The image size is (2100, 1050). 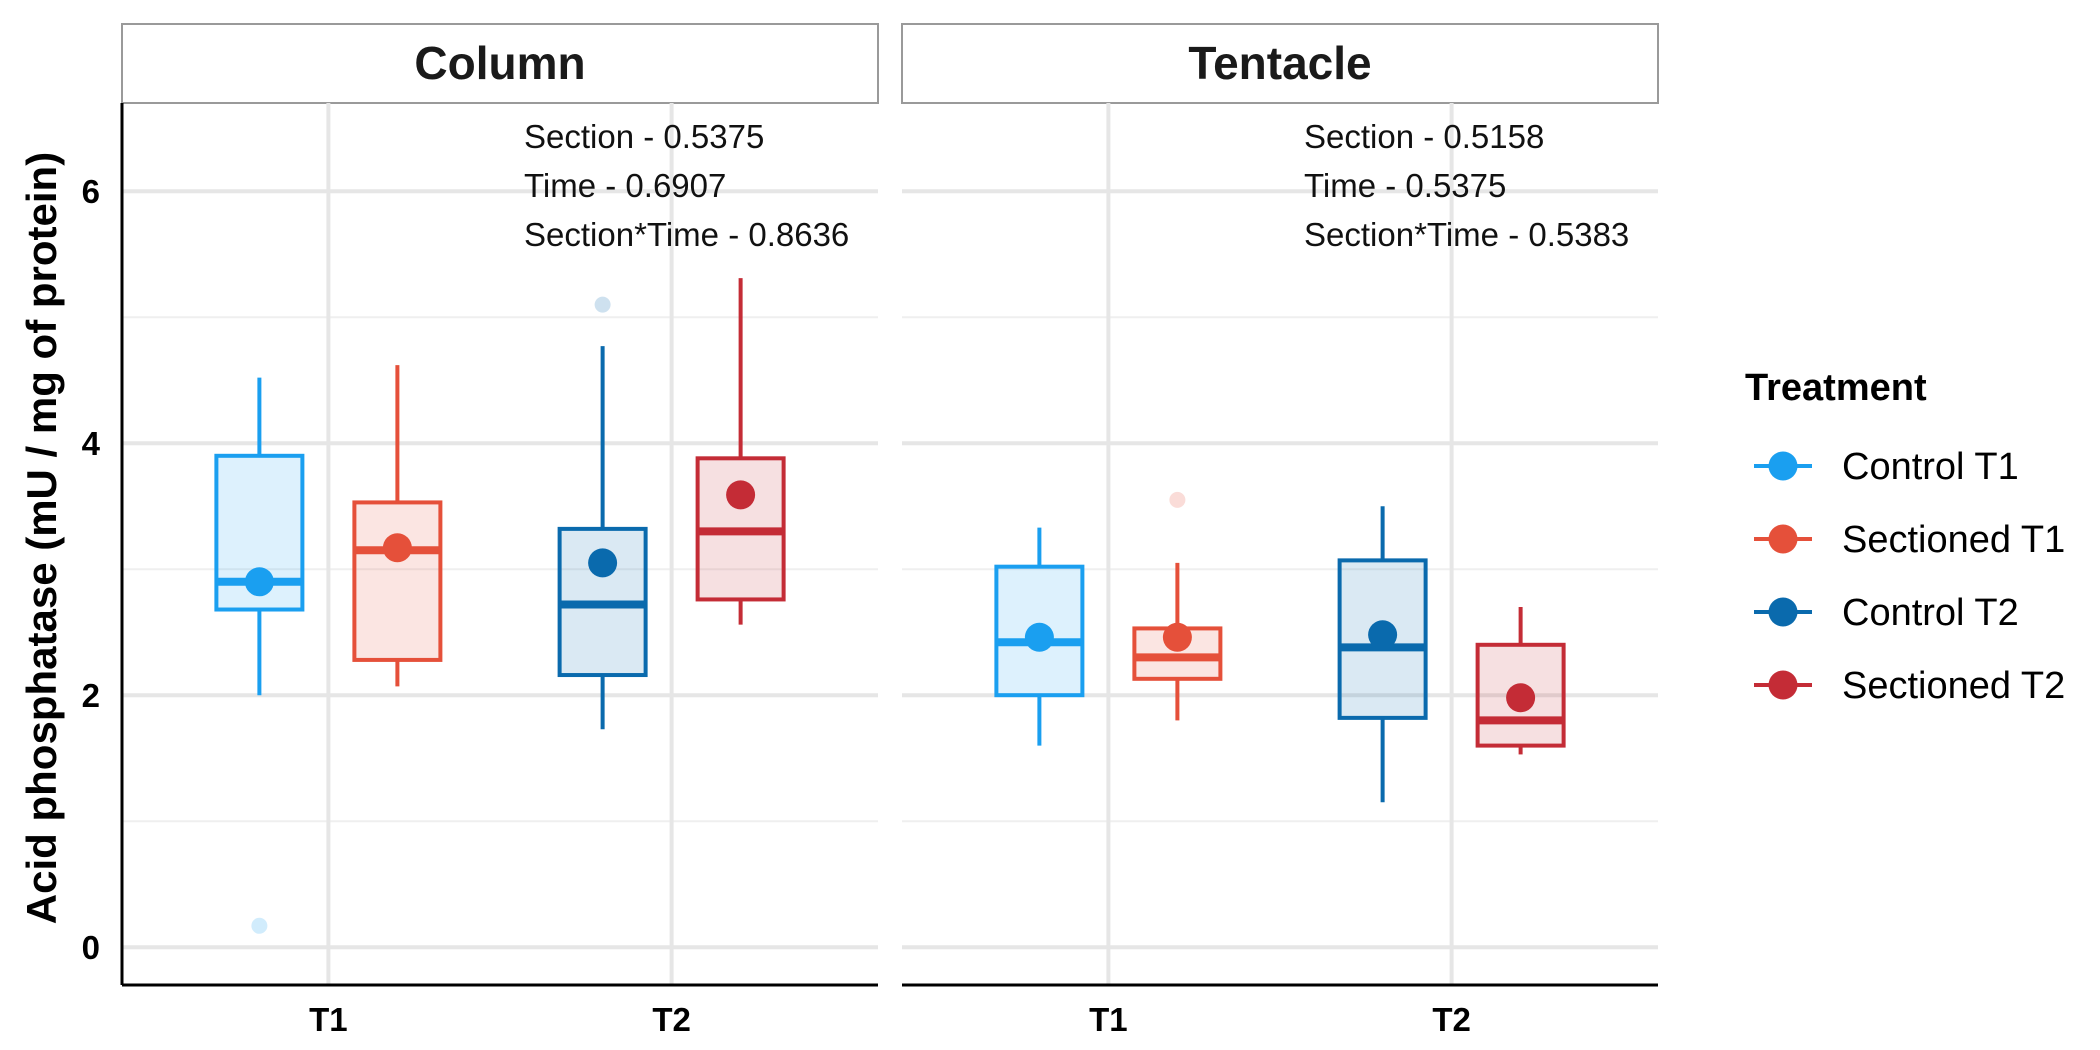 What do you see at coordinates (1953, 540) in the screenshot?
I see `legend-label: Sectioned T1` at bounding box center [1953, 540].